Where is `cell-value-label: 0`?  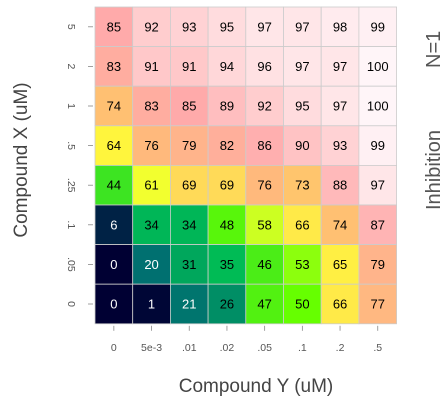 cell-value-label: 0 is located at coordinates (113, 304).